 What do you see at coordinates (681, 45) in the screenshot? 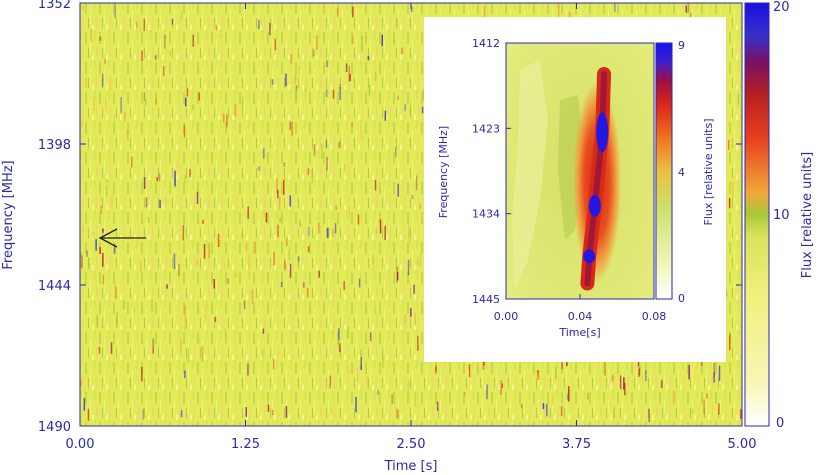
I see `inset-colorbar-tick-9: 9` at bounding box center [681, 45].